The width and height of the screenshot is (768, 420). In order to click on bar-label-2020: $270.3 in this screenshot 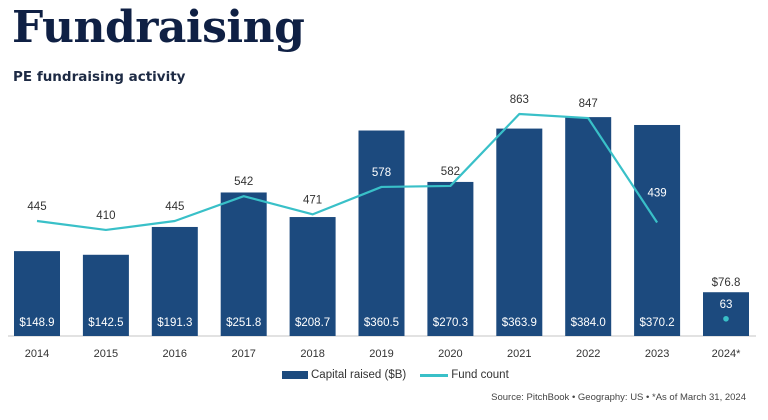, I will do `click(450, 323)`.